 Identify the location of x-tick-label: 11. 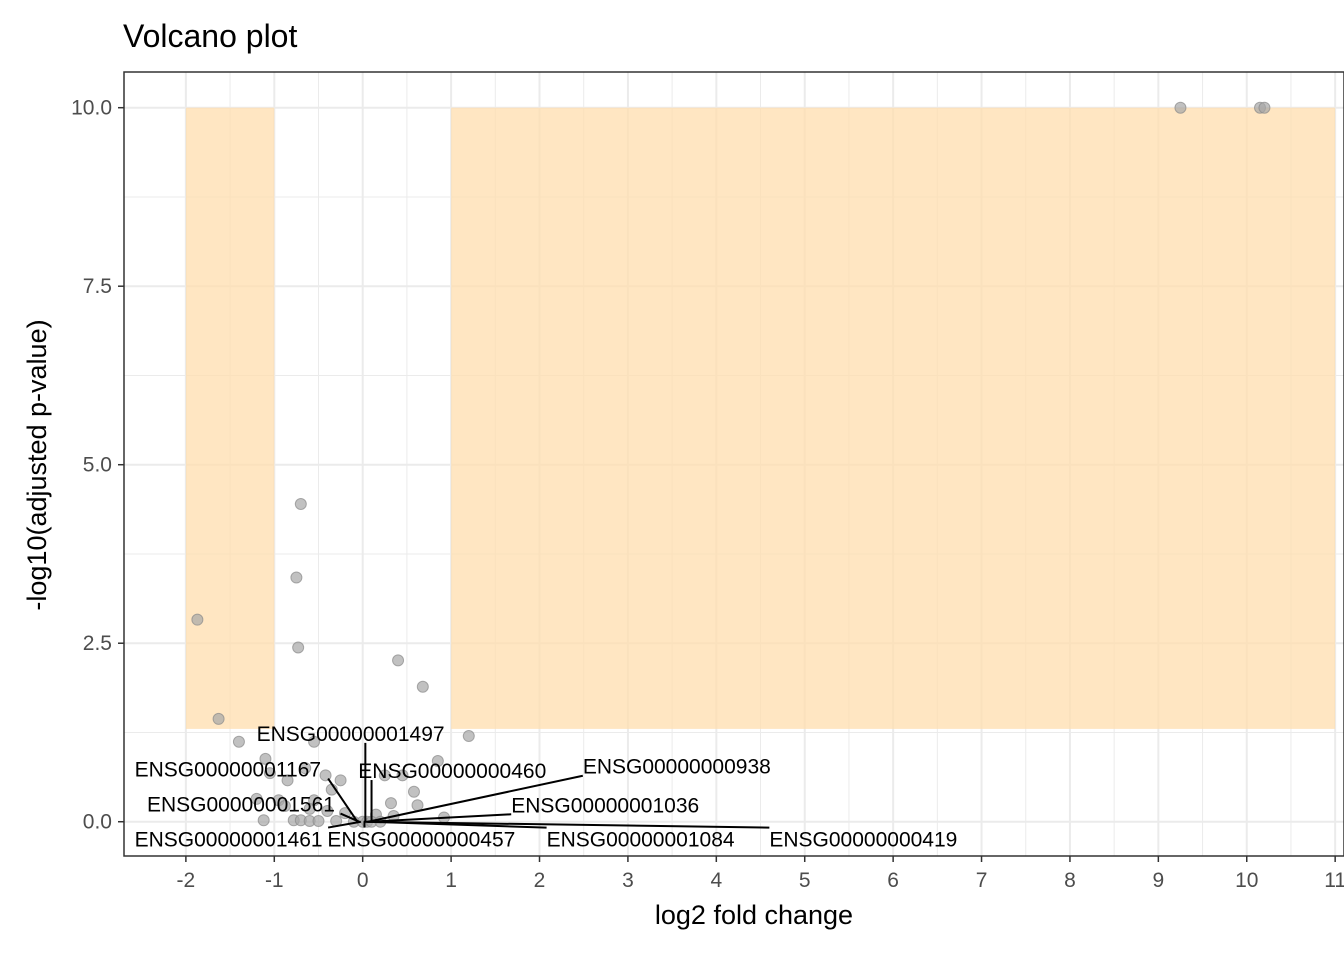
(1334, 880).